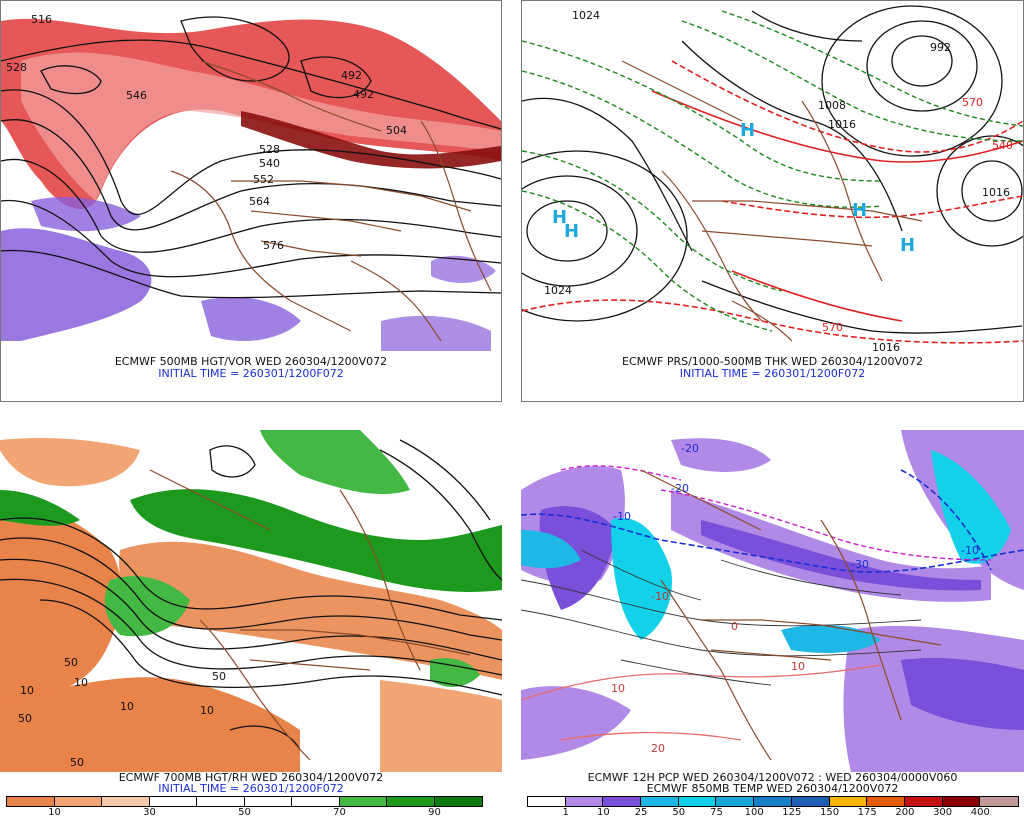  I want to click on panel-500mb-title: ECMWF 500MB HGT/VOR WED 260304/1200V072, so click(251, 361).